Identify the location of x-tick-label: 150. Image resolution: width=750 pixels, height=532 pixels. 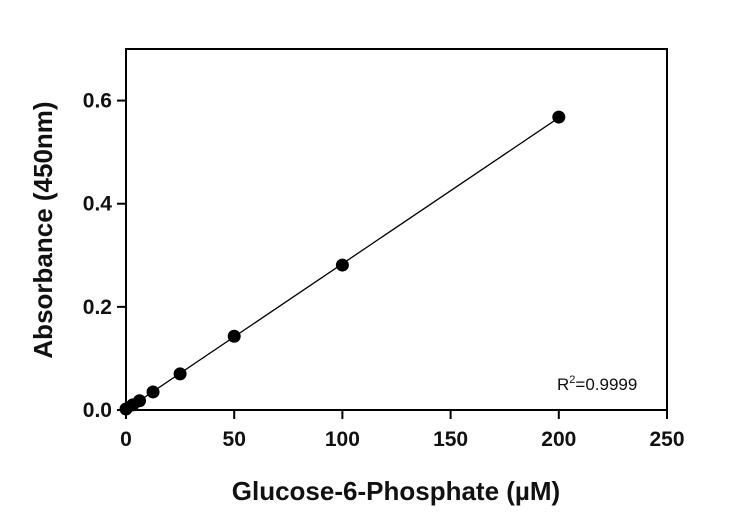
(450, 439).